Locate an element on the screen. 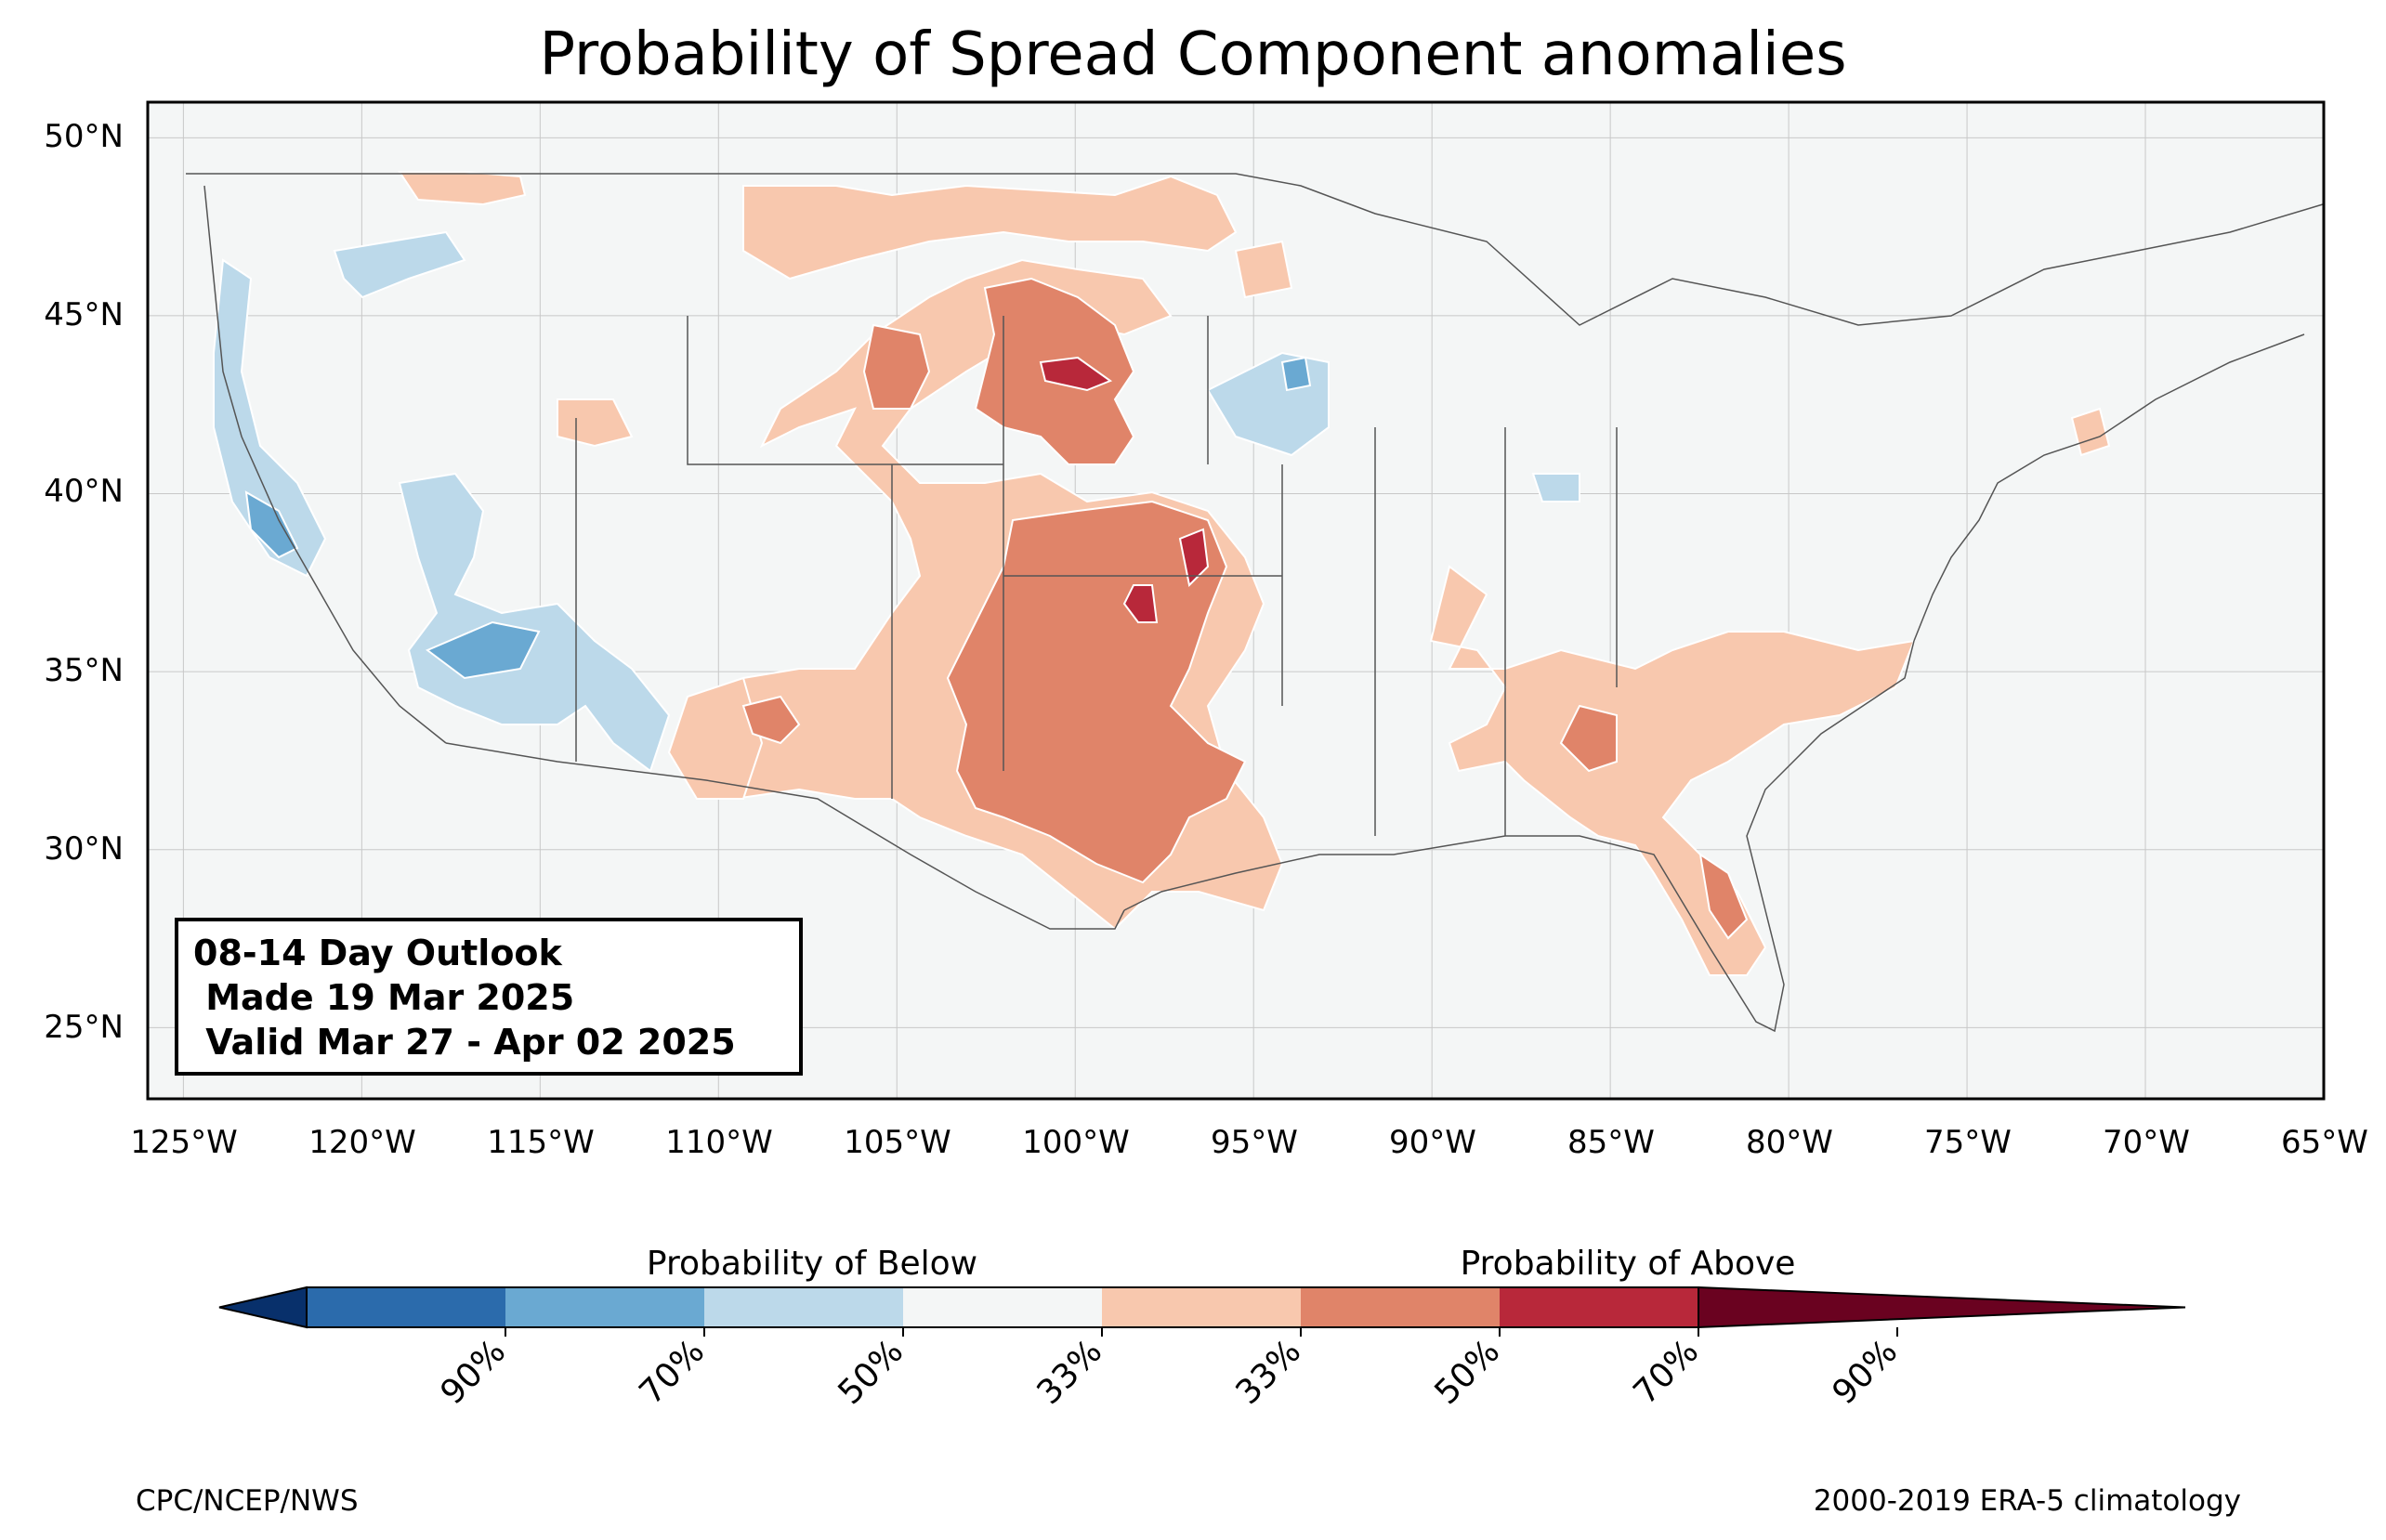 Image resolution: width=2386 pixels, height=1540 pixels. anomaly-above-70-ks is located at coordinates (1194, 558).